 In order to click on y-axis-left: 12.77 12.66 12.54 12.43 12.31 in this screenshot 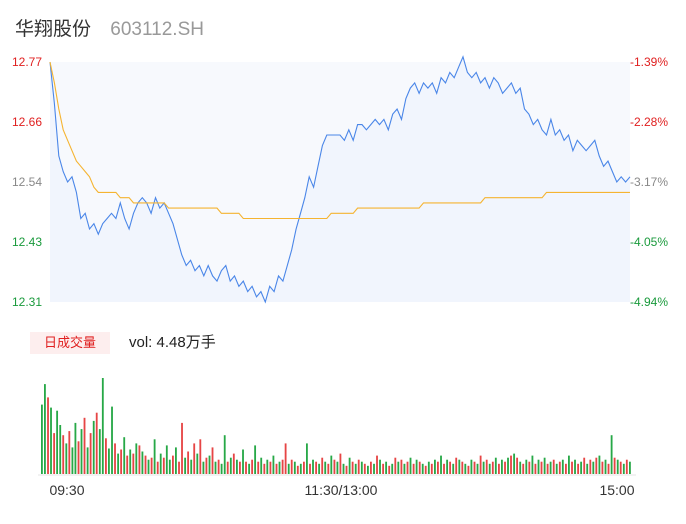, I will do `click(27, 182)`.